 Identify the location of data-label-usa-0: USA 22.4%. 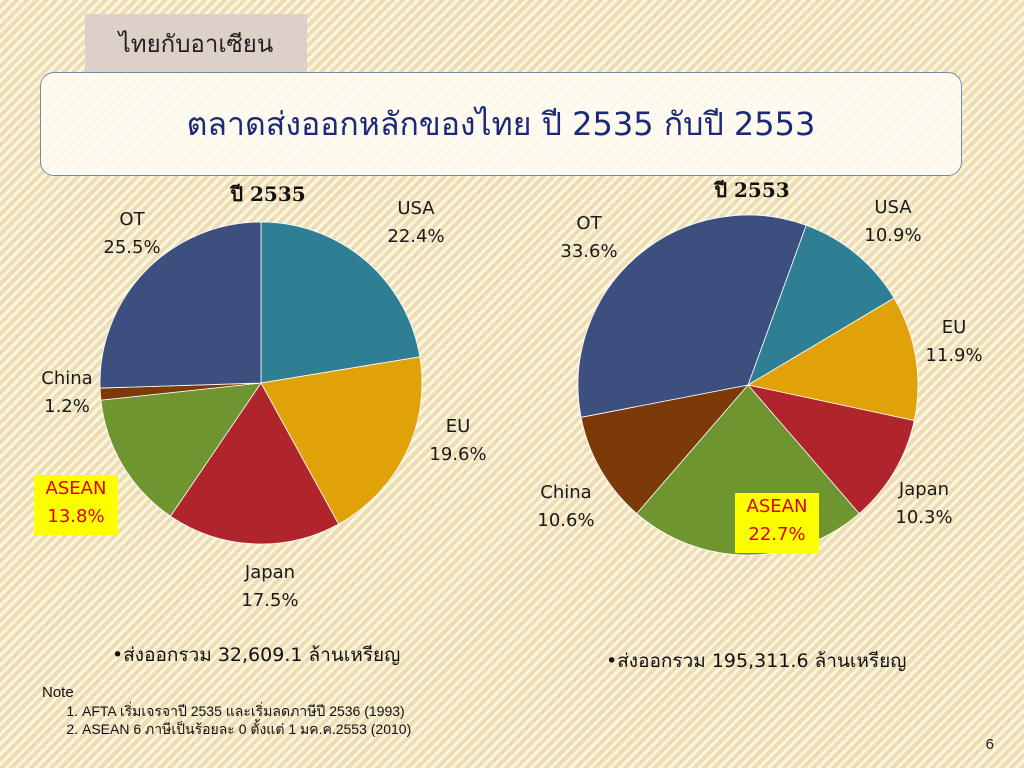
(415, 222).